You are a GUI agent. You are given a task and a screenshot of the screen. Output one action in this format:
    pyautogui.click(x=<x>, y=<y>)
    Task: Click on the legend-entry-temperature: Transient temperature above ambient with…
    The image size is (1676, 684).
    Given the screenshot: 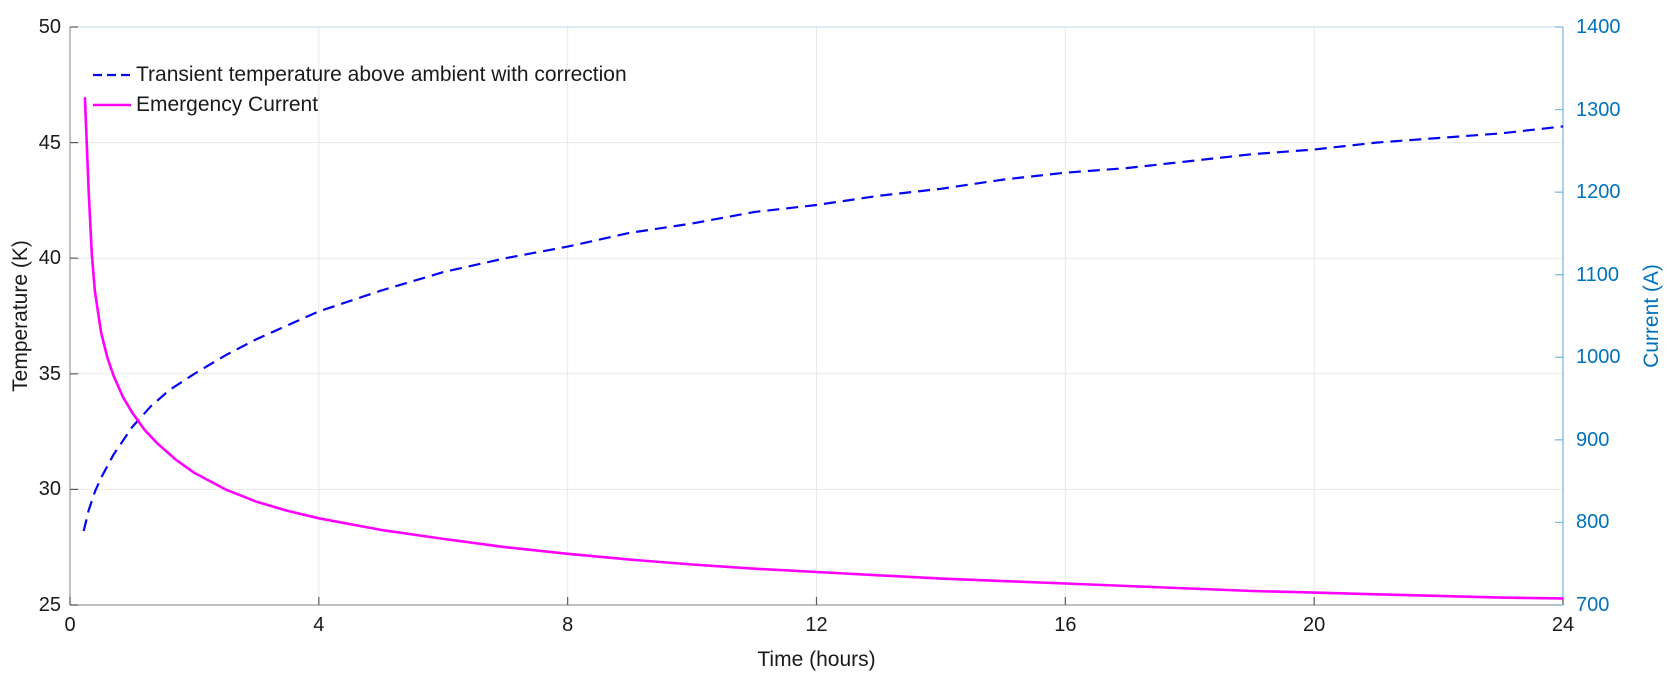 What is the action you would take?
    pyautogui.click(x=360, y=75)
    